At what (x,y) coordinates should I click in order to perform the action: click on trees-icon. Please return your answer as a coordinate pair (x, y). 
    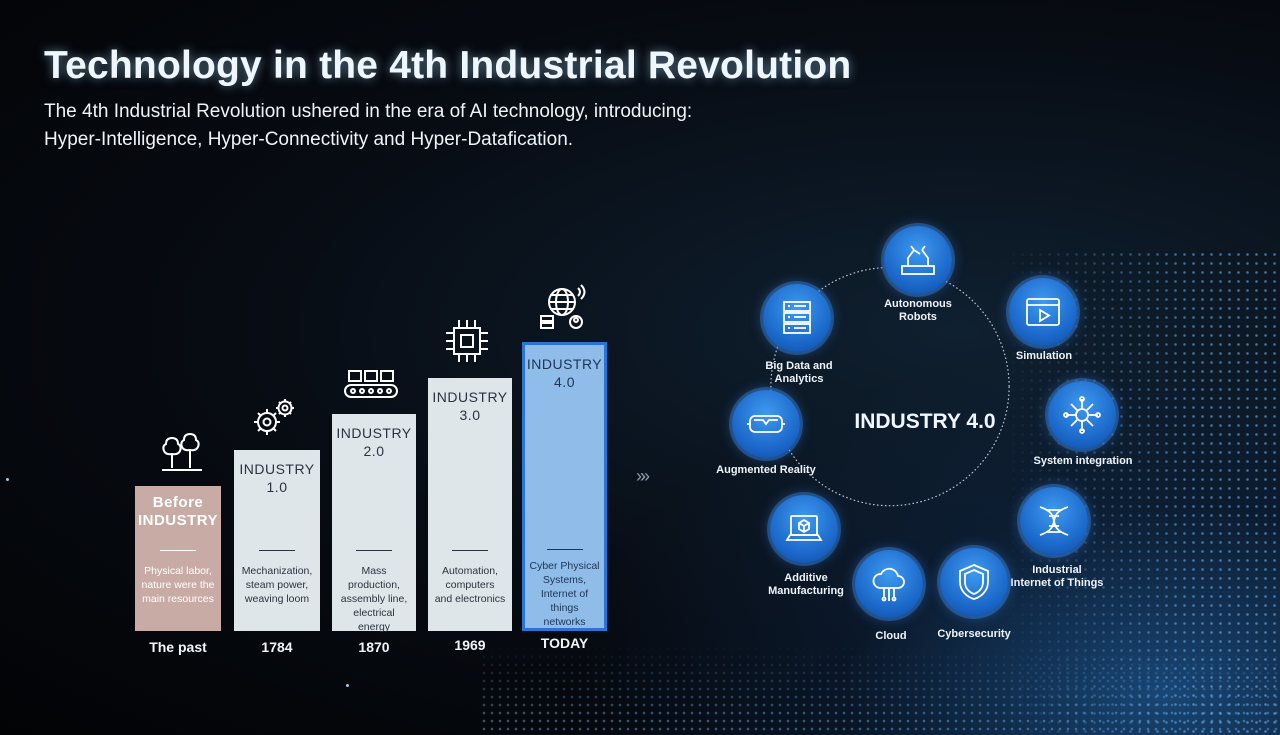
    Looking at the image, I should click on (182, 451).